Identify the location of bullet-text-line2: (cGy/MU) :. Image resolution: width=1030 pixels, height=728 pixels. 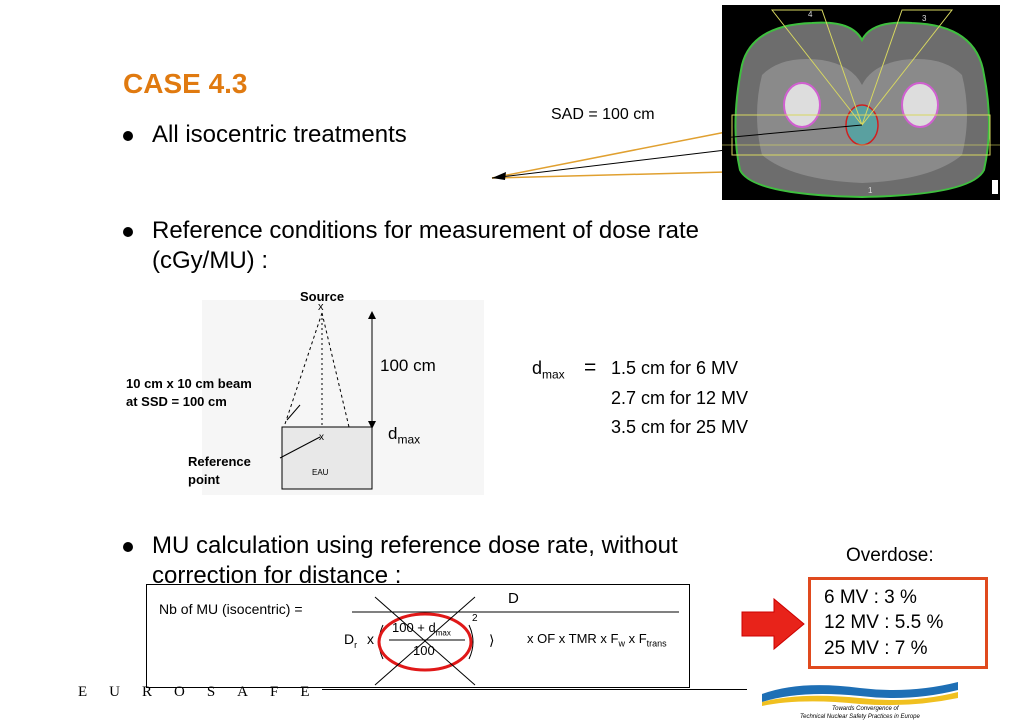
(210, 260).